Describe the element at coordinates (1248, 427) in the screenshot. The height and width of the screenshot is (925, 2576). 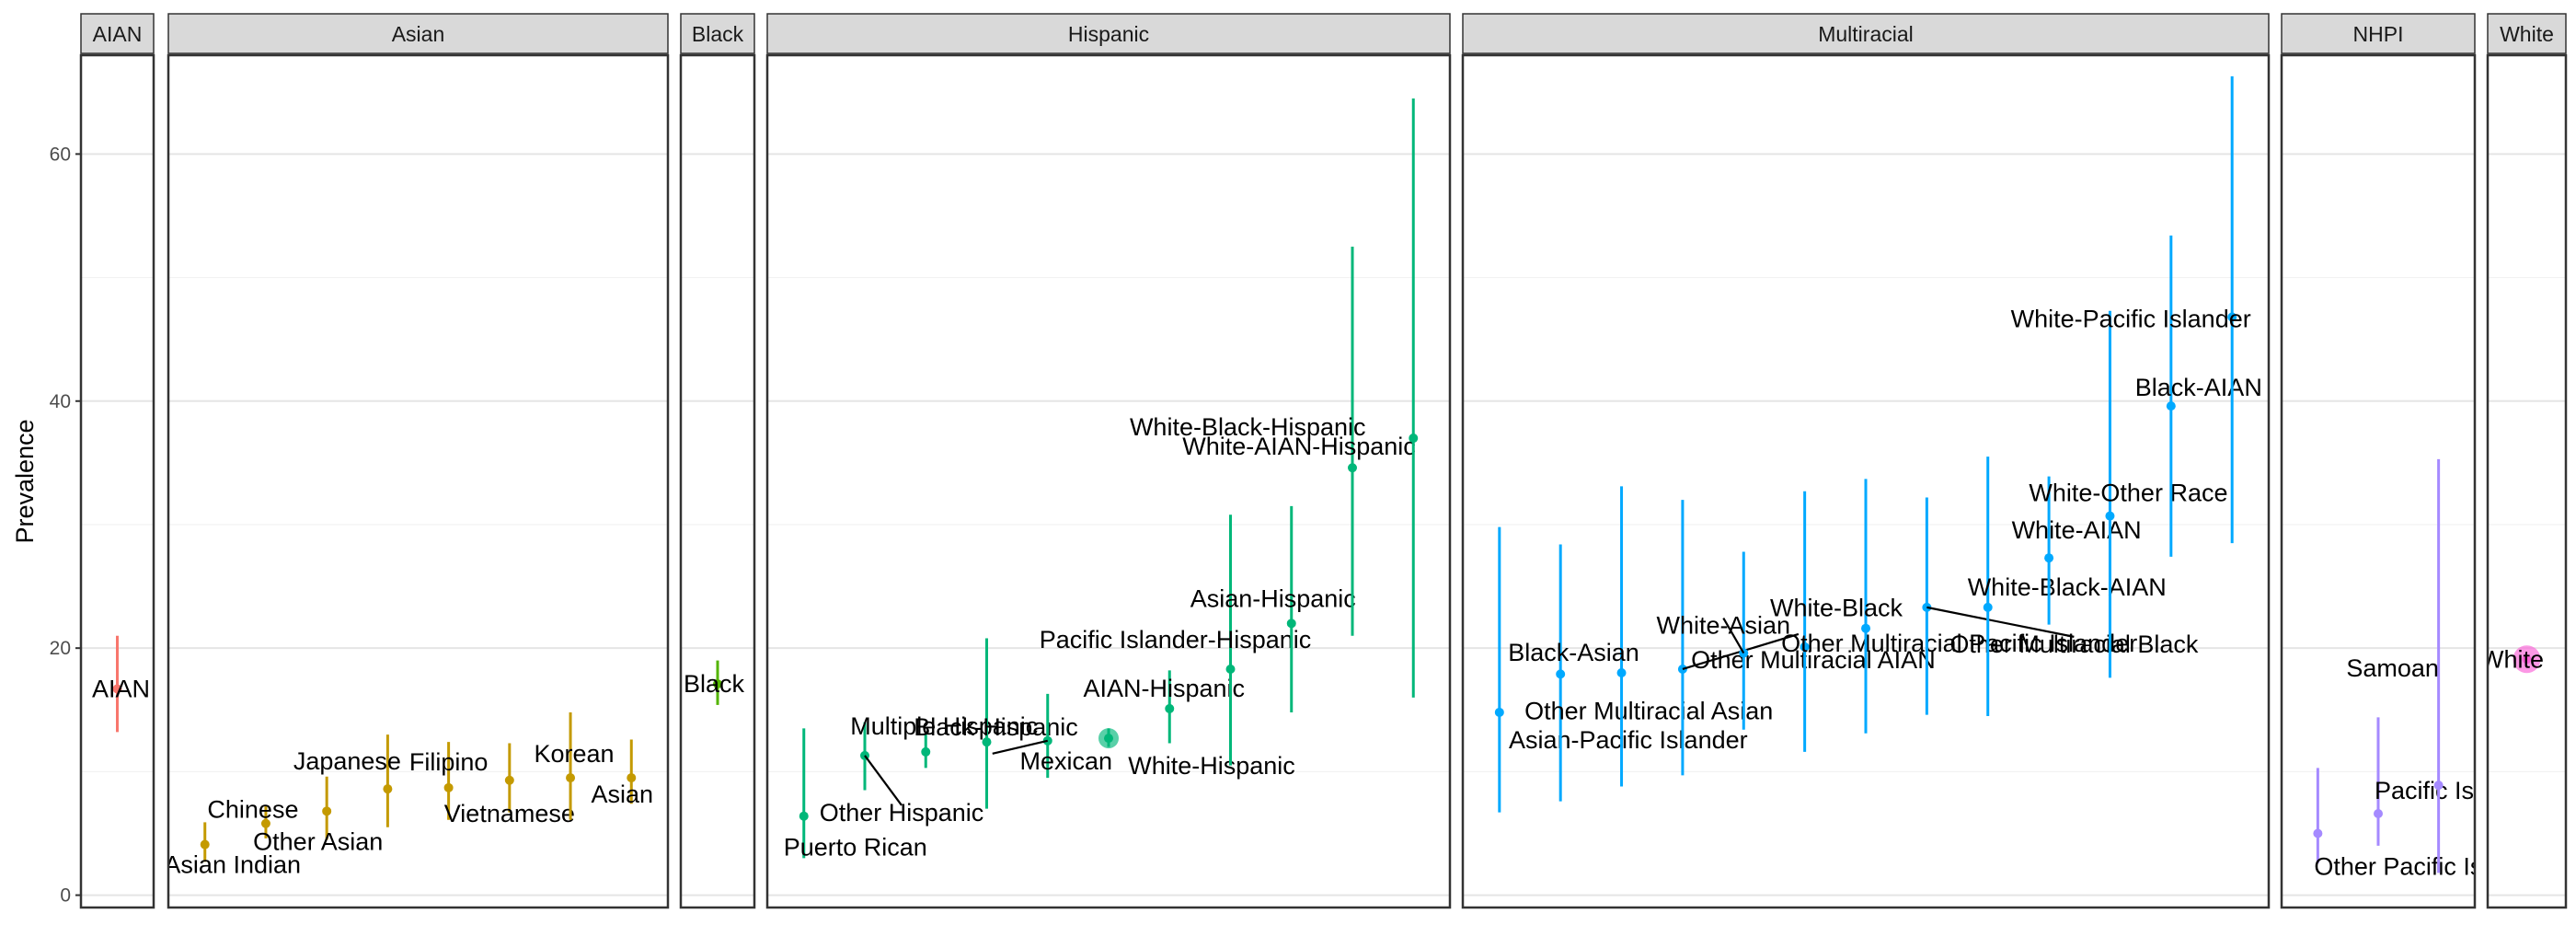
I see `point-label: White-Black-Hispanic` at that location.